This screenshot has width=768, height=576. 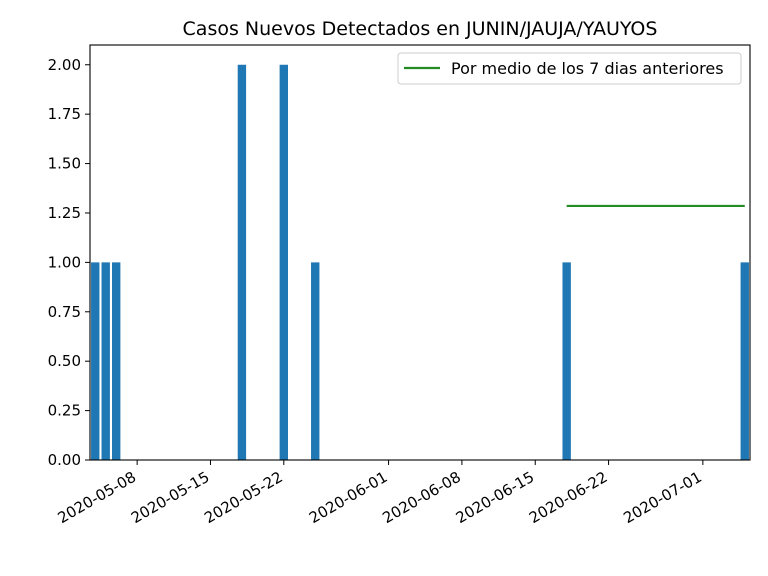 What do you see at coordinates (243, 497) in the screenshot?
I see `x-tick-label: 2020-05-22` at bounding box center [243, 497].